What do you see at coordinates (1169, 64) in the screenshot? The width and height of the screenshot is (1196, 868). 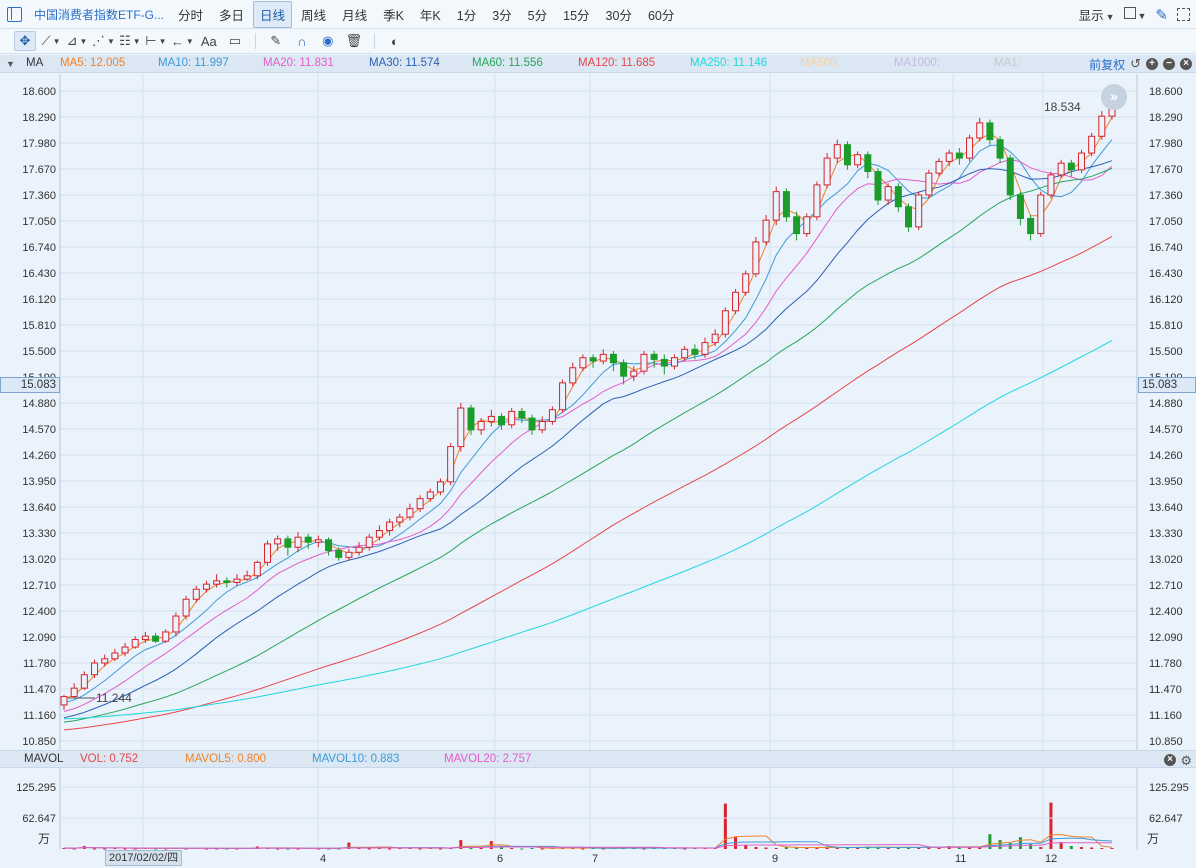 I see `remove-icon: −` at bounding box center [1169, 64].